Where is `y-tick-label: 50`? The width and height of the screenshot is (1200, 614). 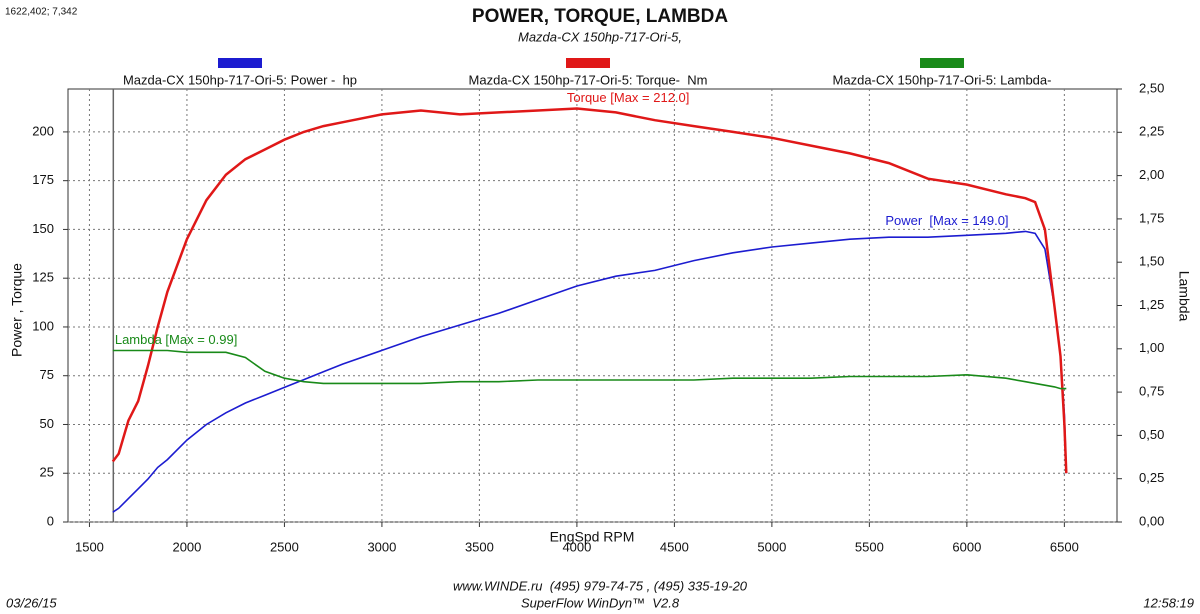 y-tick-label: 50 is located at coordinates (47, 423).